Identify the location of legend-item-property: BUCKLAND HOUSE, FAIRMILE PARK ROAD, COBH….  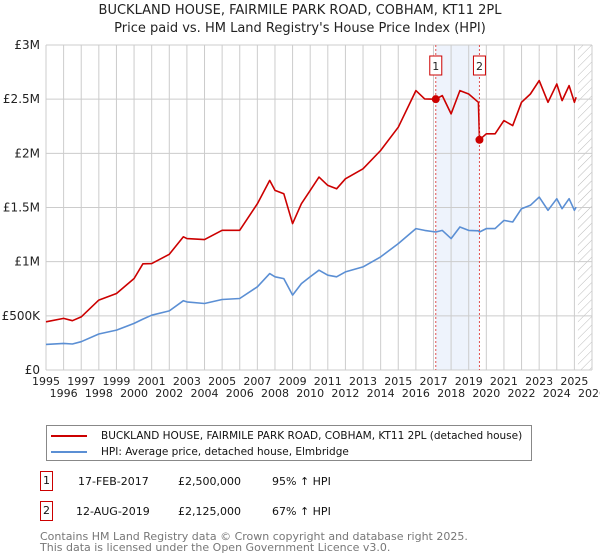
(286, 436).